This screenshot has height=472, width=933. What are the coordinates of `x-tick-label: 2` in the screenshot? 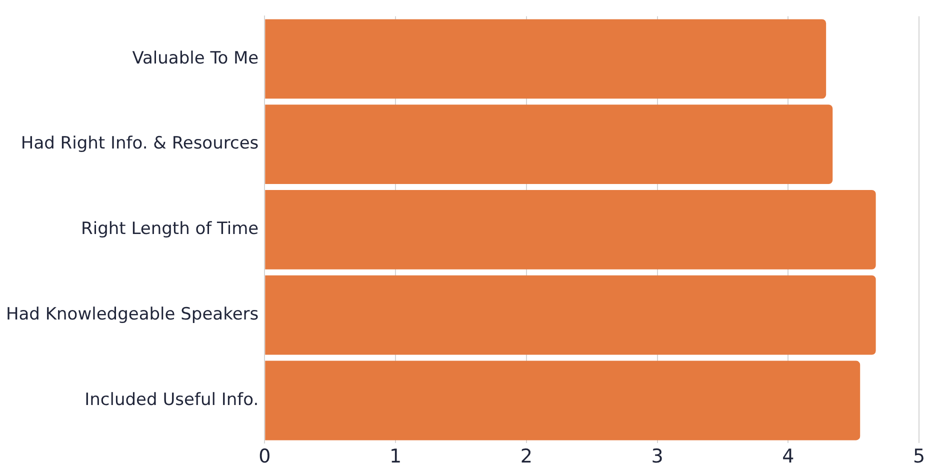 It's located at (526, 457).